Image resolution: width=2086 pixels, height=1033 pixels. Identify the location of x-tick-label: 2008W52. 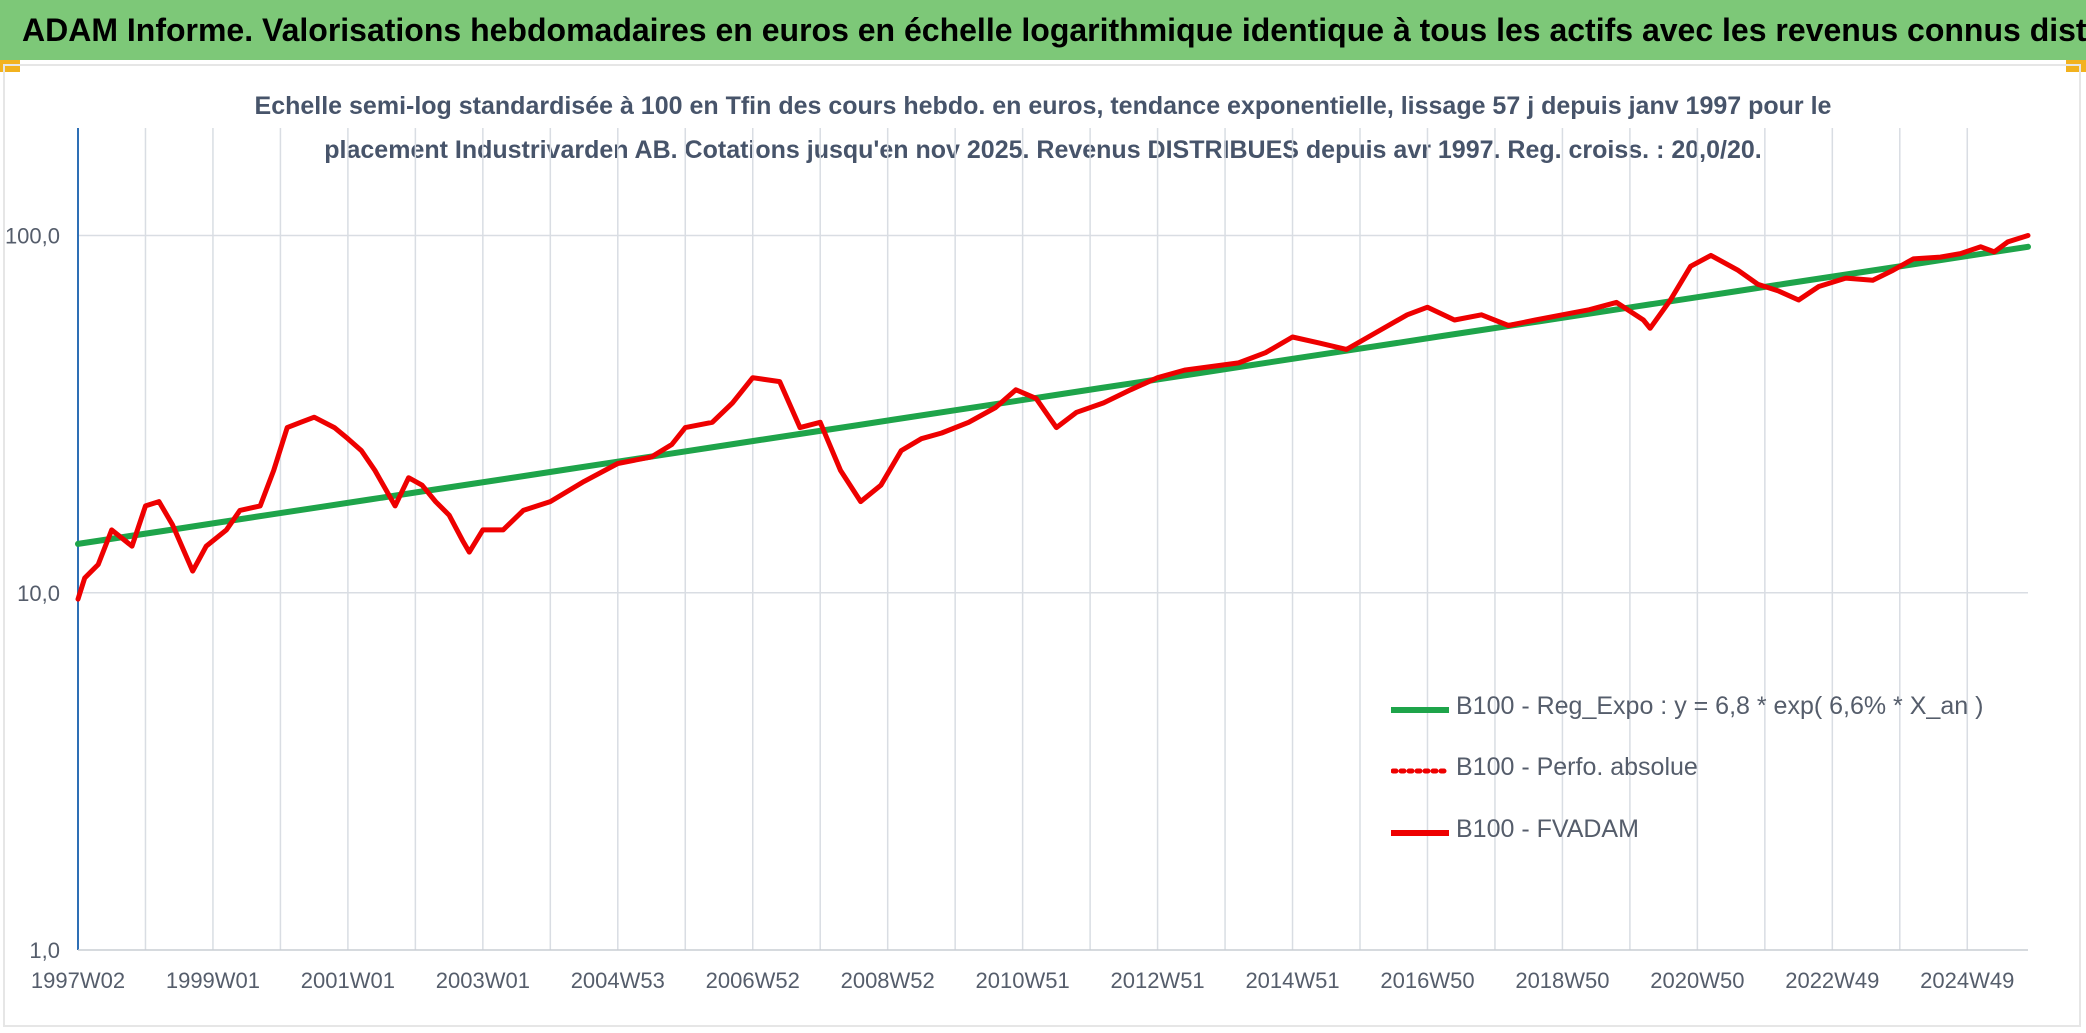
(888, 980).